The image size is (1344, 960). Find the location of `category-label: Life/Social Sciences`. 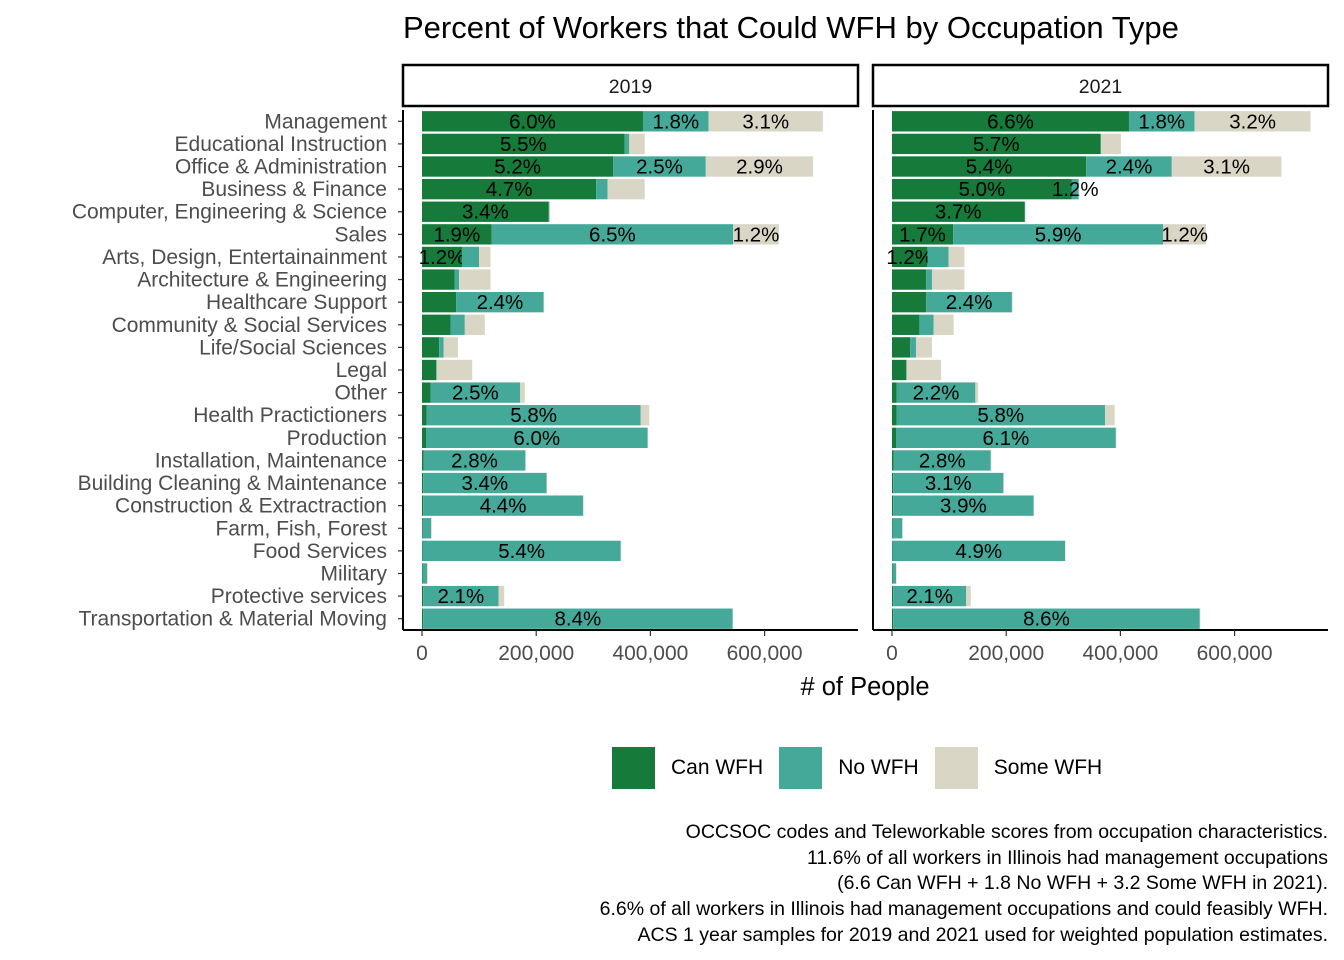

category-label: Life/Social Sciences is located at coordinates (293, 347).